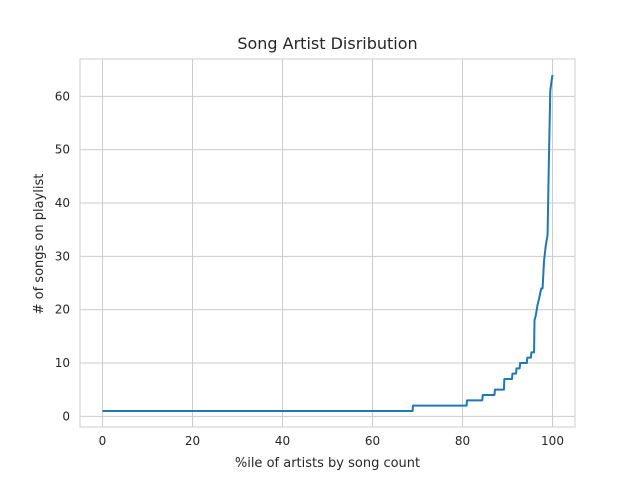 This screenshot has width=640, height=480. Describe the element at coordinates (62, 363) in the screenshot. I see `y-tick-label: 10` at that location.